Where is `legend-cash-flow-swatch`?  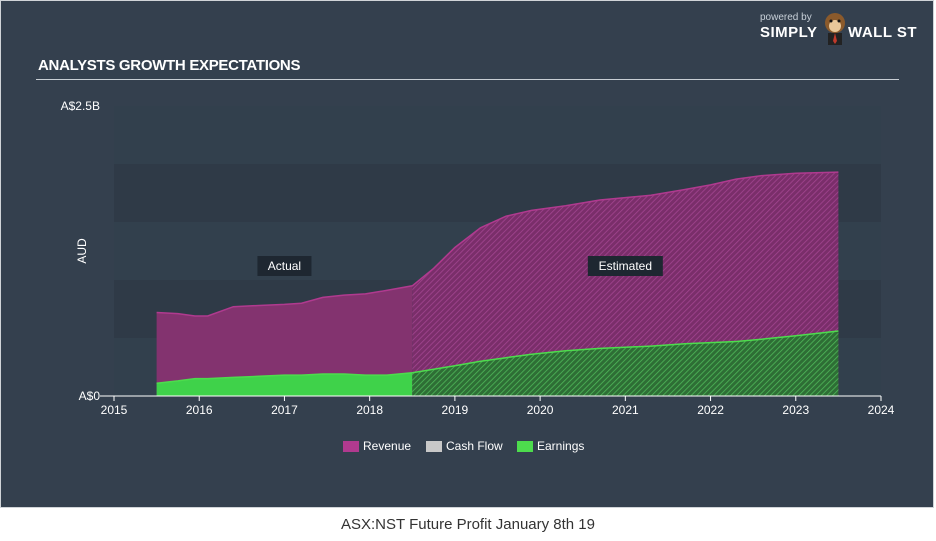 legend-cash-flow-swatch is located at coordinates (434, 446).